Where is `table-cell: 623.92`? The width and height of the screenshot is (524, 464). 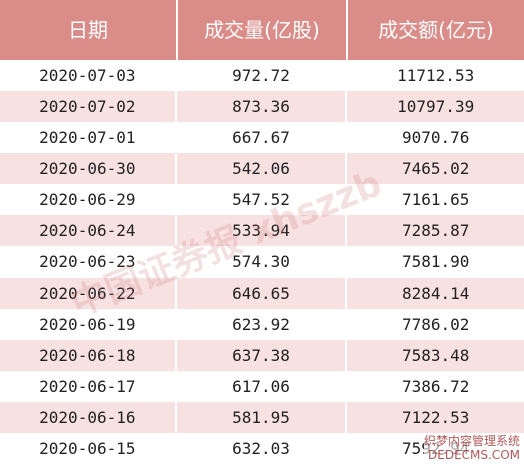 table-cell: 623.92 is located at coordinates (260, 324).